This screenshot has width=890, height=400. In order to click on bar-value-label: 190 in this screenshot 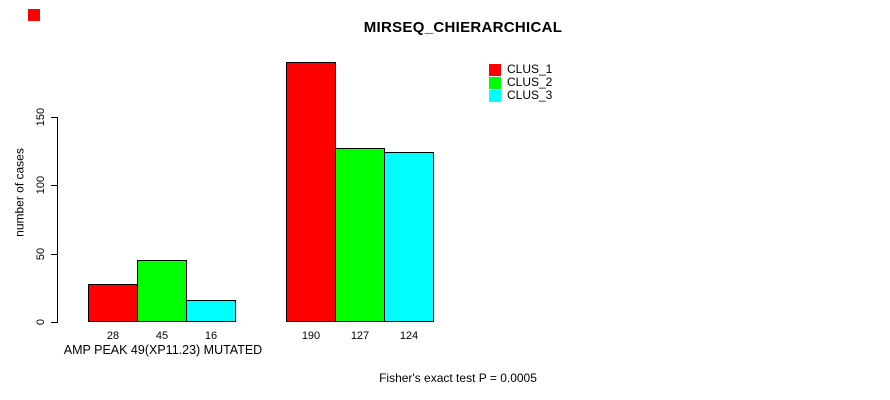, I will do `click(311, 336)`.